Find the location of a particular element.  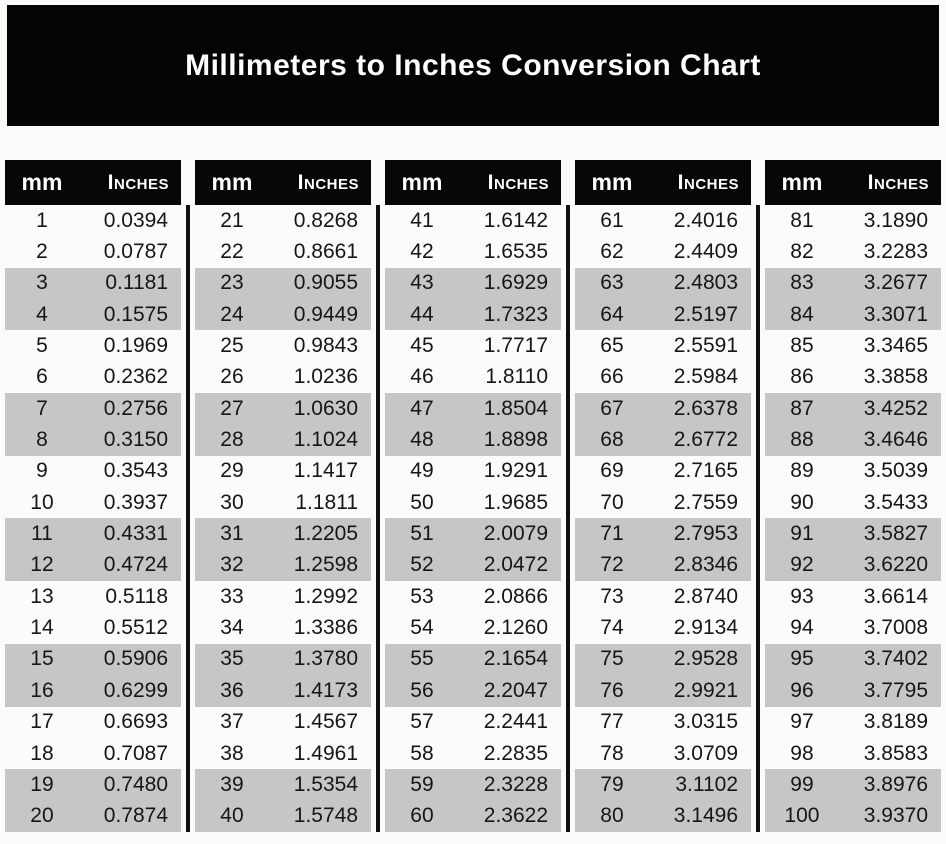

mm-value: 66 is located at coordinates (612, 377).